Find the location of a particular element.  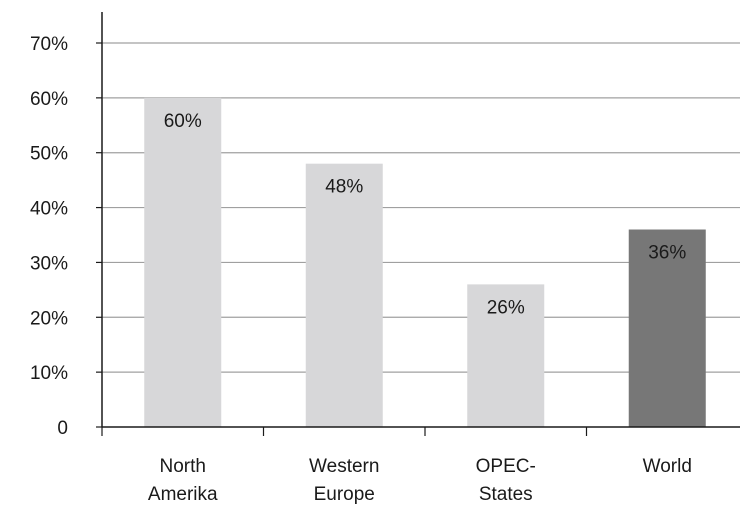

y-tick-label: 60% is located at coordinates (49, 99).